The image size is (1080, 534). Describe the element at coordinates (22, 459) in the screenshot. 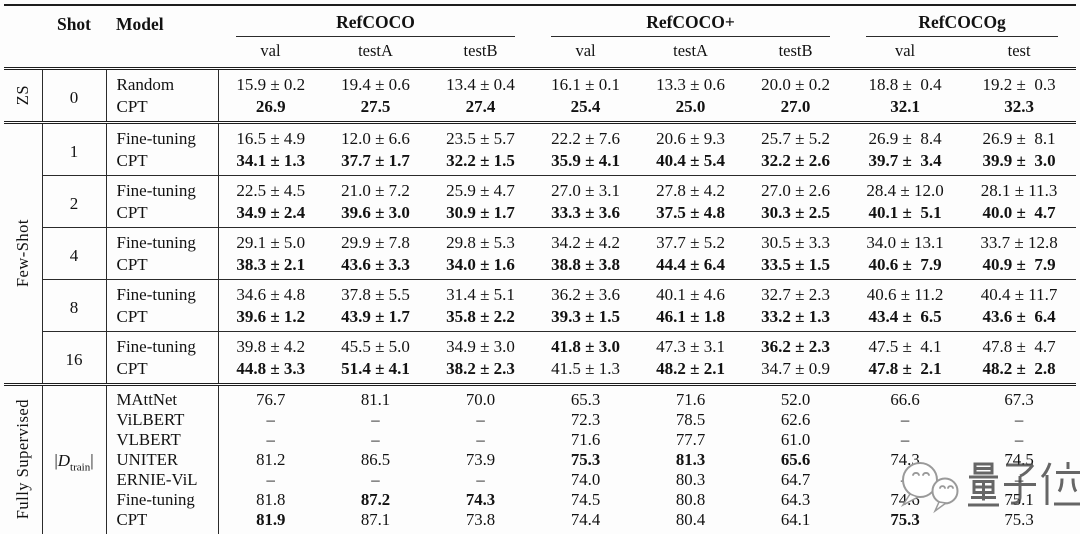

I see `section-label-text: Fully Supervised` at that location.